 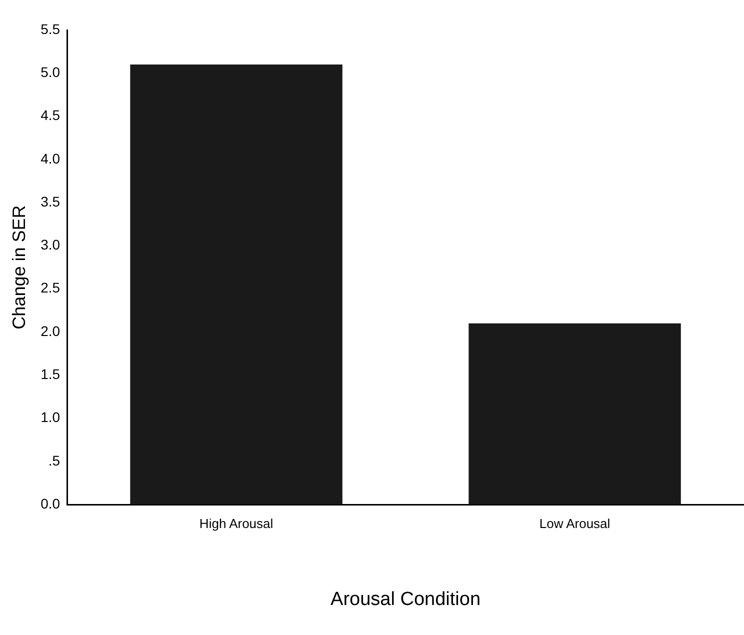 I want to click on y-tick-label: .5, so click(x=54, y=460).